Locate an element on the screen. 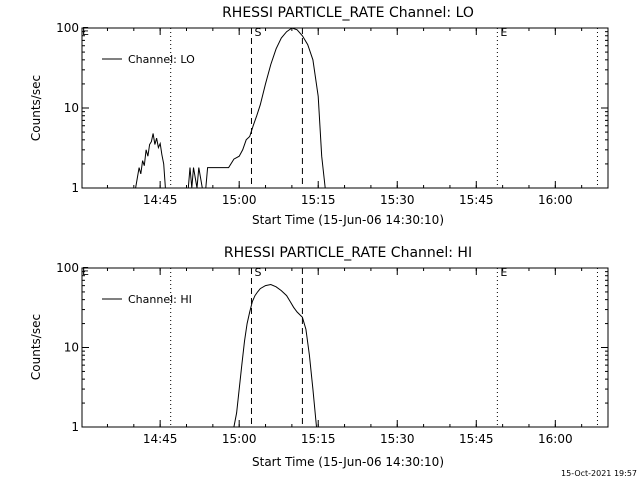  legend: Channel: LO is located at coordinates (148, 59).